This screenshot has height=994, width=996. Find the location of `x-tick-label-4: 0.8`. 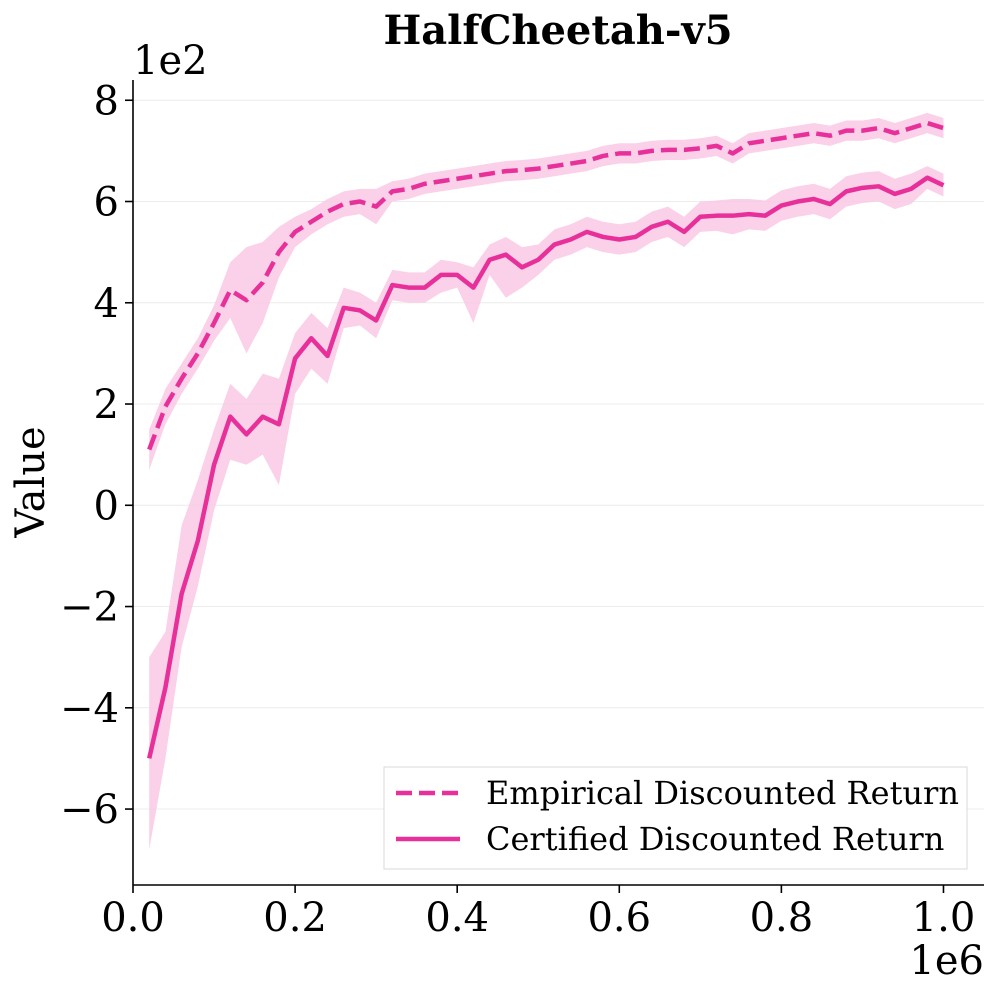

x-tick-label-4: 0.8 is located at coordinates (782, 918).